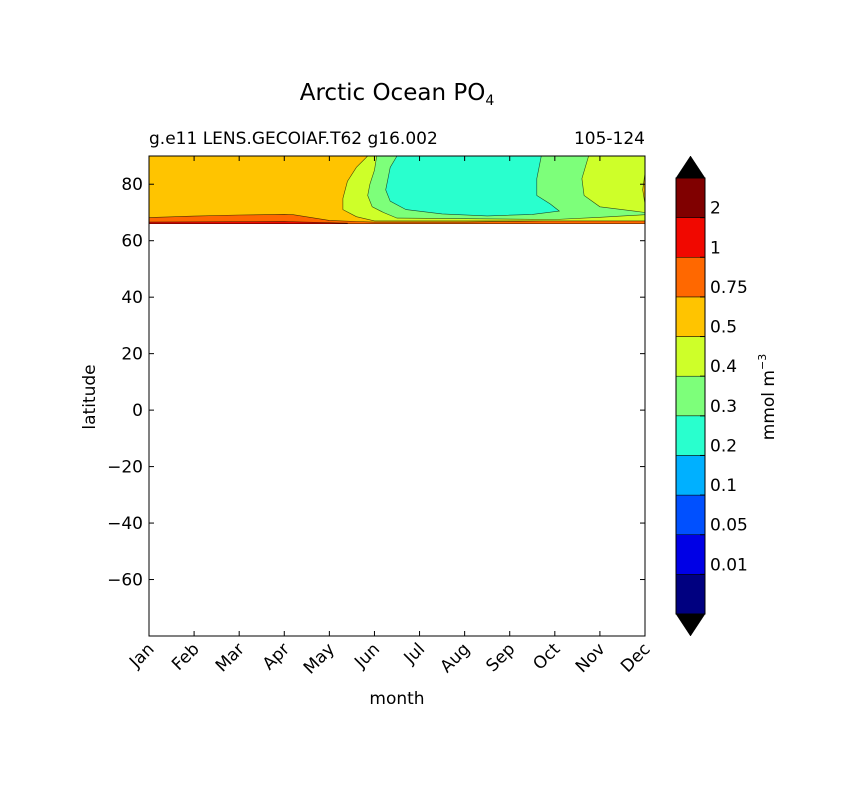  I want to click on colorbar-tick-label: 0.01, so click(729, 565).